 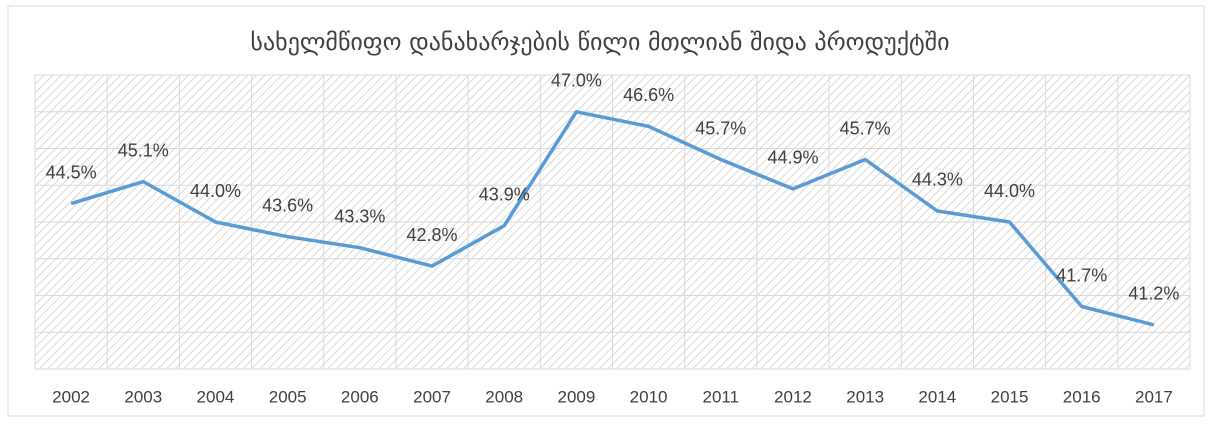 What do you see at coordinates (287, 205) in the screenshot?
I see `data-label: 43.6%` at bounding box center [287, 205].